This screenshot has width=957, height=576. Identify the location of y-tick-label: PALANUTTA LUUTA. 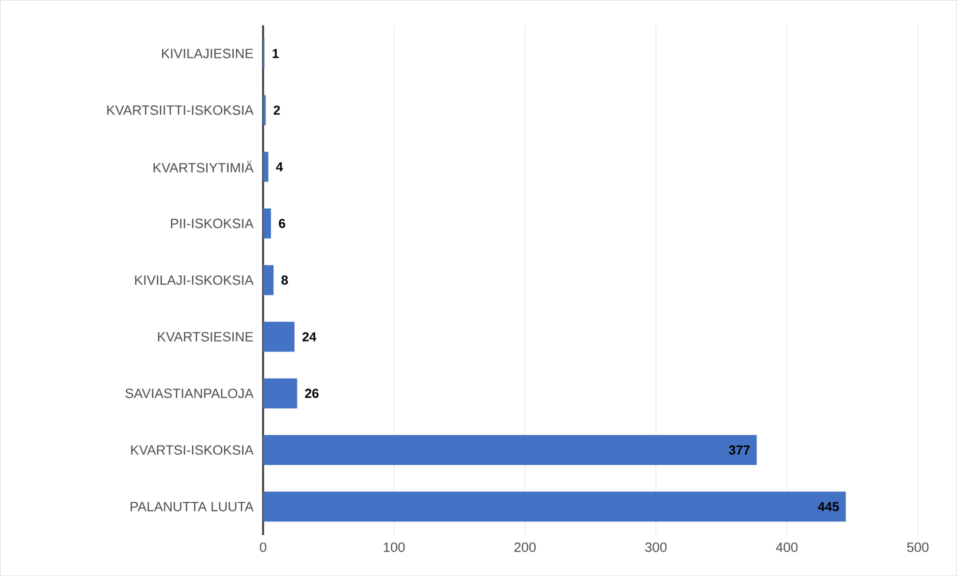
(192, 507).